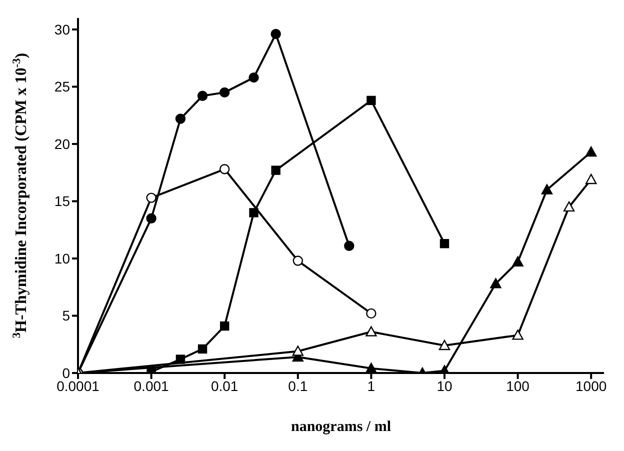 The height and width of the screenshot is (451, 624). I want to click on x-tick-label: 1000, so click(591, 386).